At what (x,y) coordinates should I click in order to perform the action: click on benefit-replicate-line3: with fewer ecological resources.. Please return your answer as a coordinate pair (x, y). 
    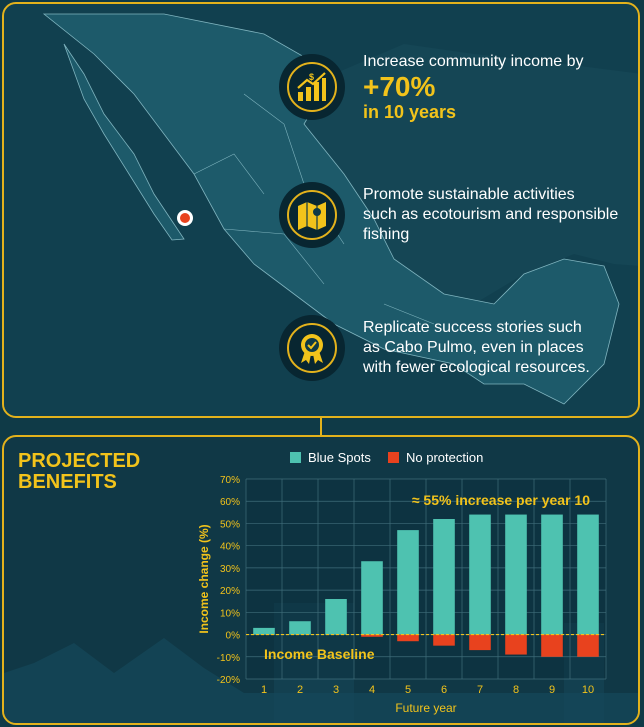
    Looking at the image, I should click on (476, 367).